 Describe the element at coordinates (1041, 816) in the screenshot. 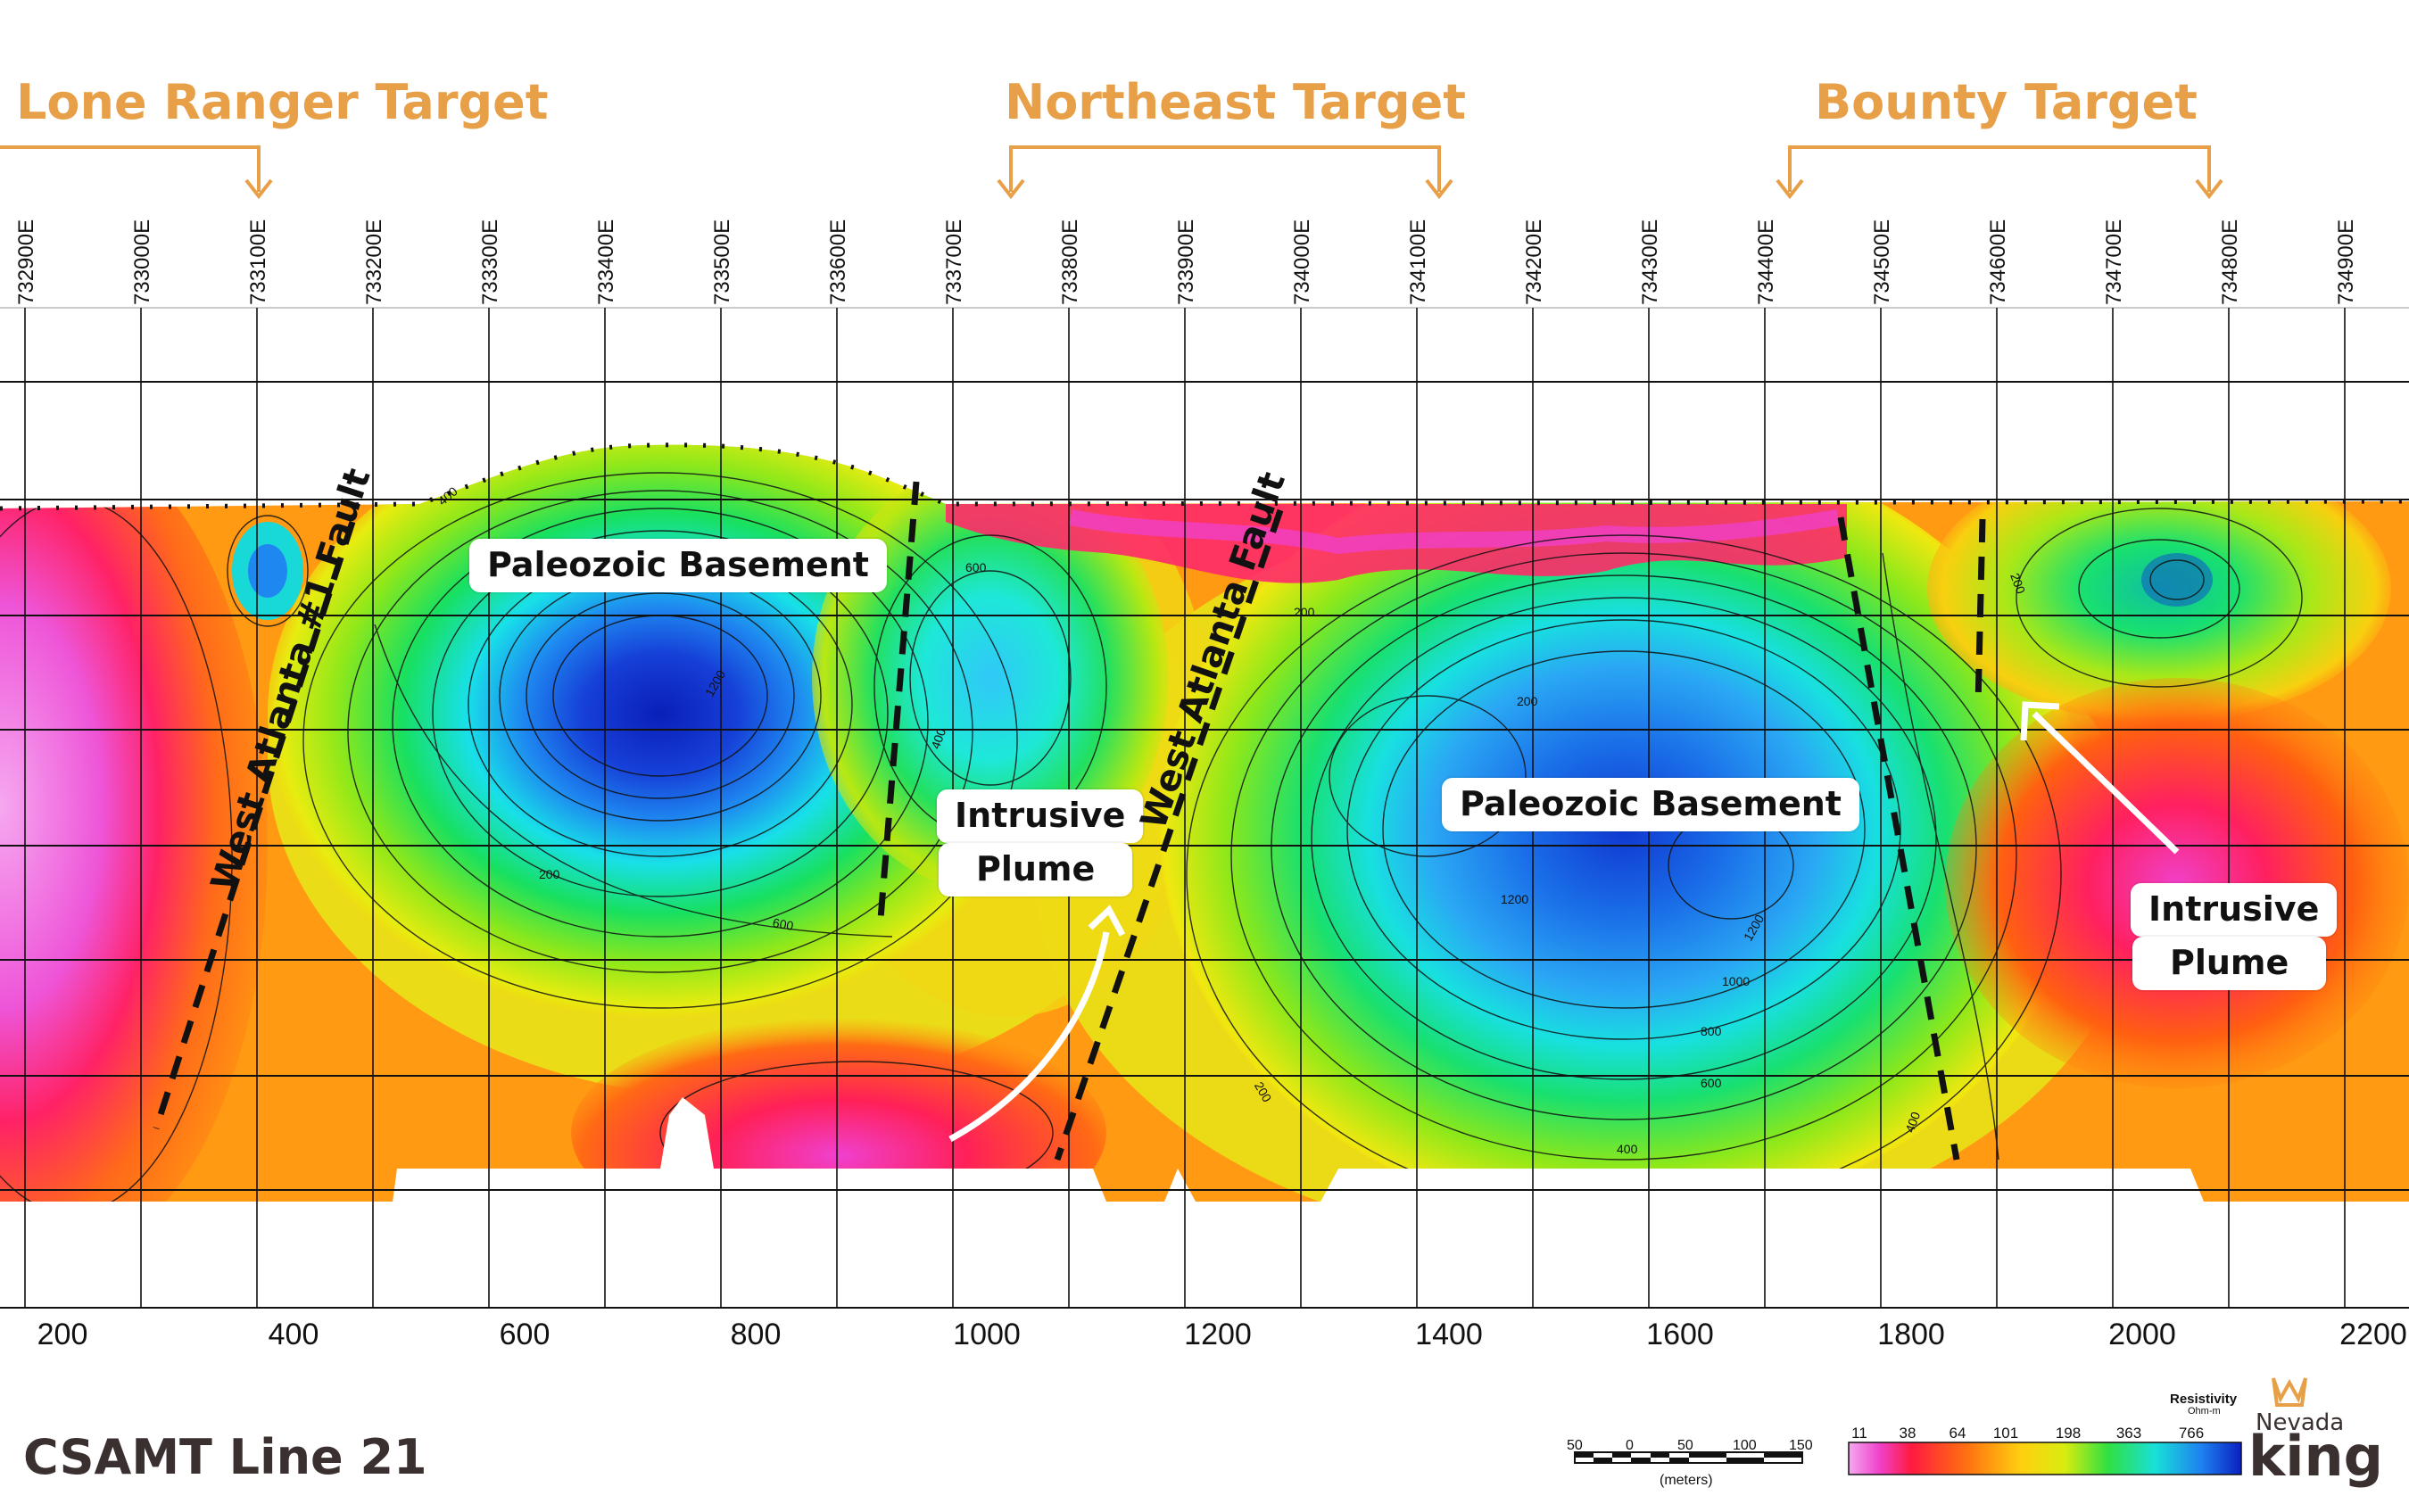

I see `intrusive-plume-center-line1: Intrusive` at that location.